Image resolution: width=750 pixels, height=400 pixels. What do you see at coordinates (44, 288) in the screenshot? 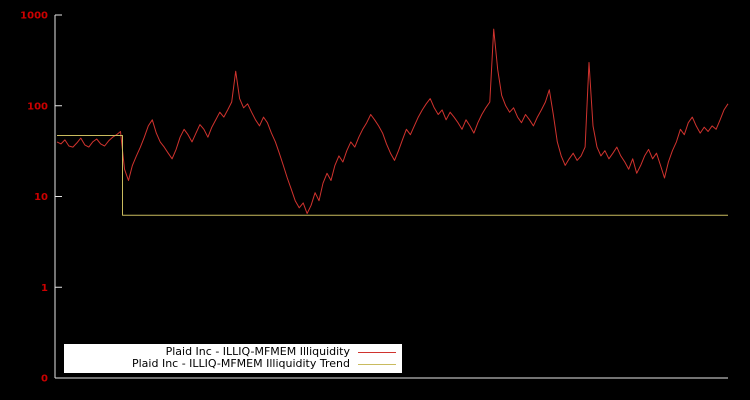
I see `y-tick-label: 1` at bounding box center [44, 288].